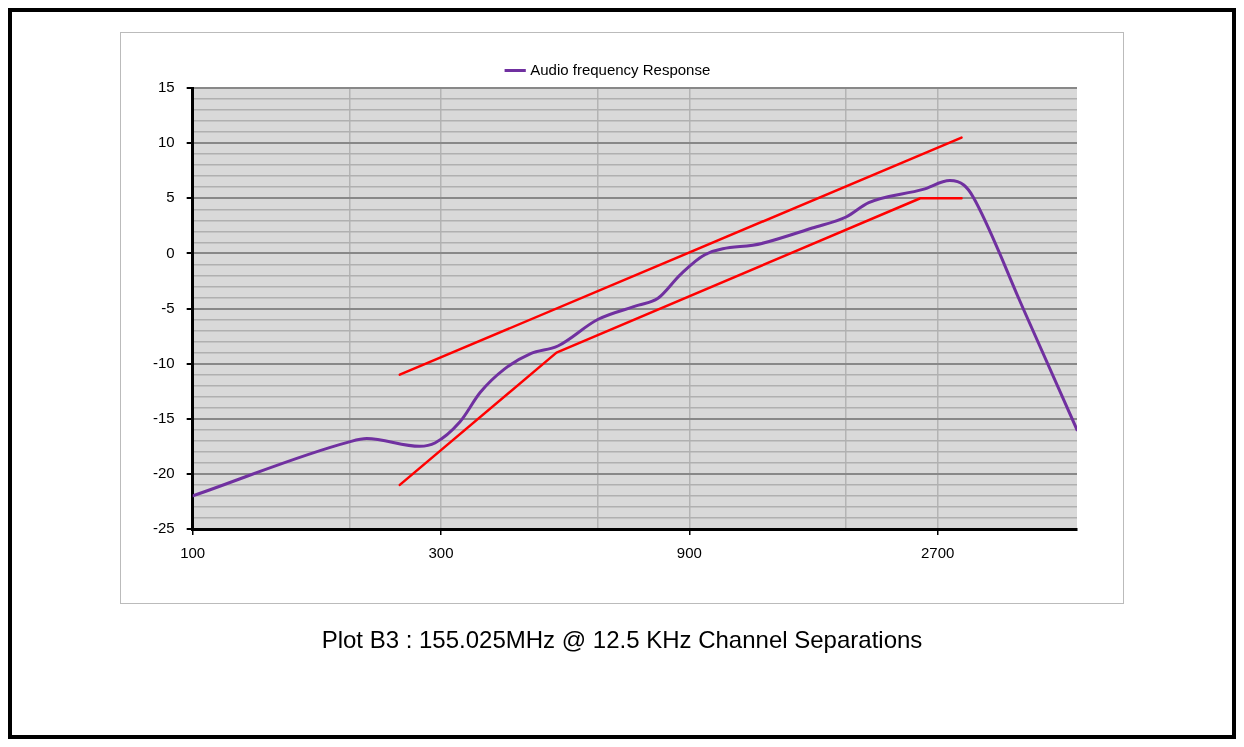 Image resolution: width=1244 pixels, height=747 pixels. Describe the element at coordinates (620, 69) in the screenshot. I see `legend-label: Audio frequency Response` at that location.